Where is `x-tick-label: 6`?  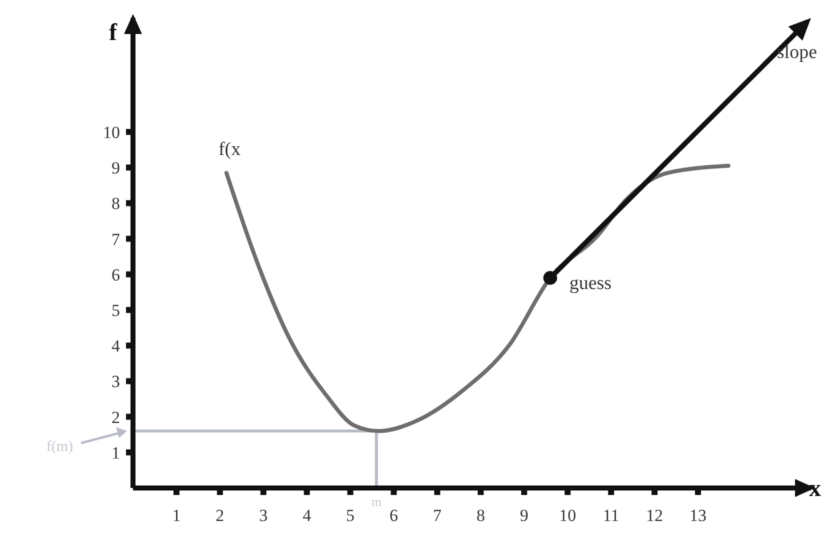
x-tick-label: 6 is located at coordinates (394, 516).